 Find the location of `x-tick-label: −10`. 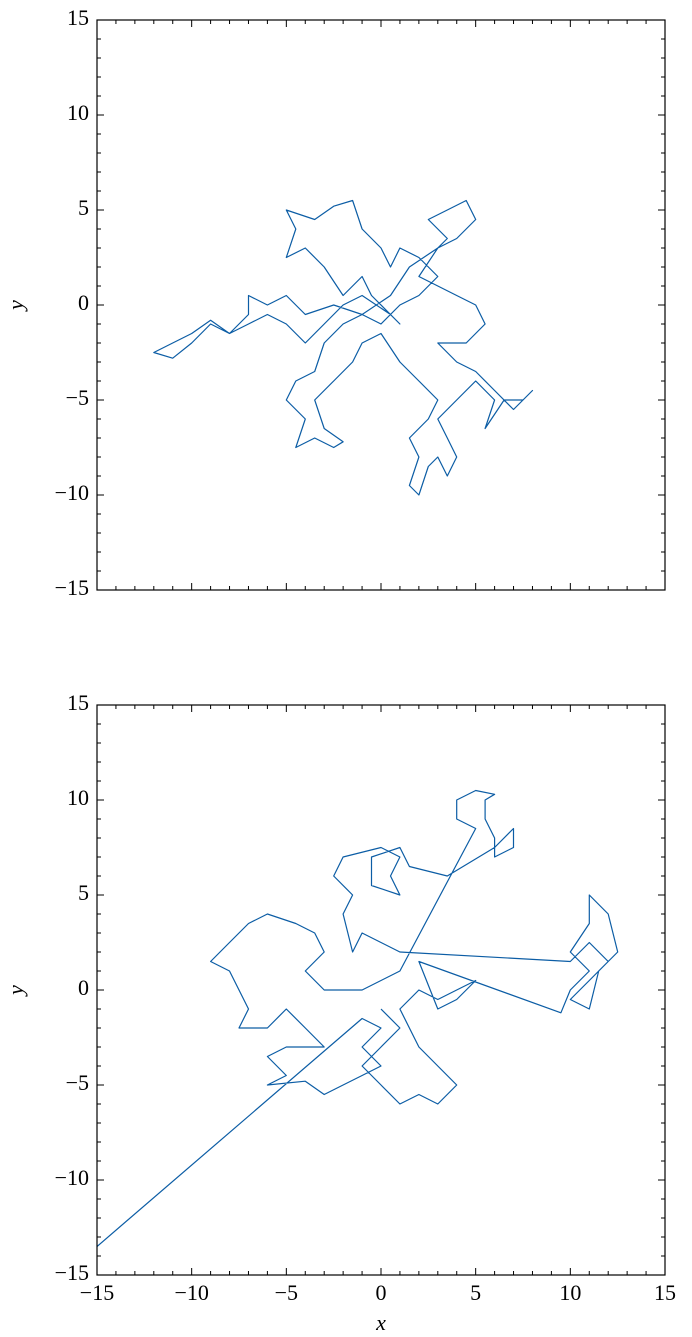

x-tick-label: −10 is located at coordinates (191, 1292).